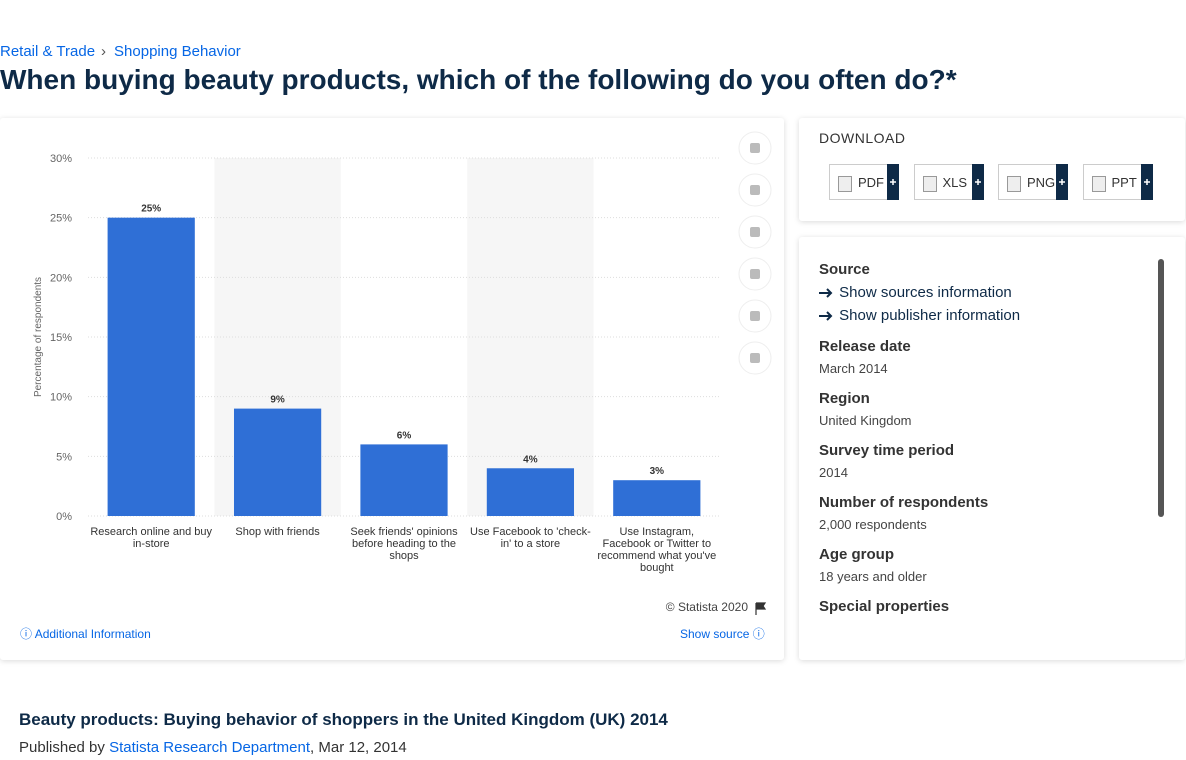 The height and width of the screenshot is (760, 1186). What do you see at coordinates (61, 219) in the screenshot?
I see `y-tick-label: 25%` at bounding box center [61, 219].